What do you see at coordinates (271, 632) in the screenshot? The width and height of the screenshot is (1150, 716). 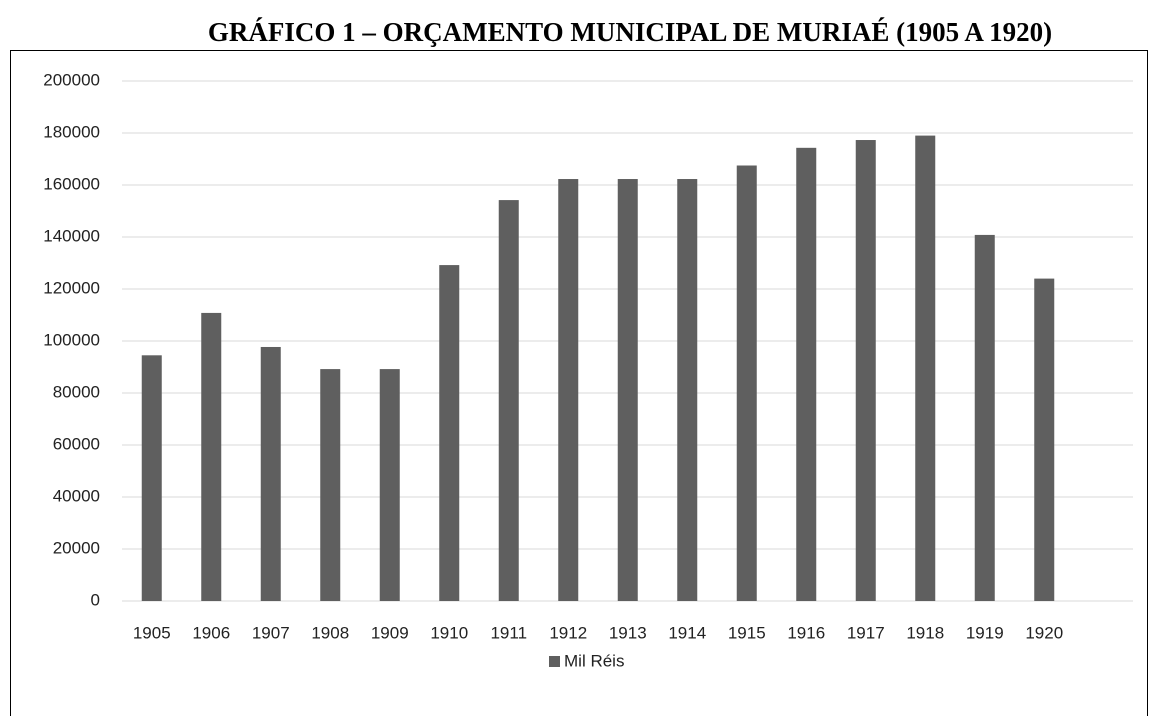 I see `x-tick-label: 1907` at bounding box center [271, 632].